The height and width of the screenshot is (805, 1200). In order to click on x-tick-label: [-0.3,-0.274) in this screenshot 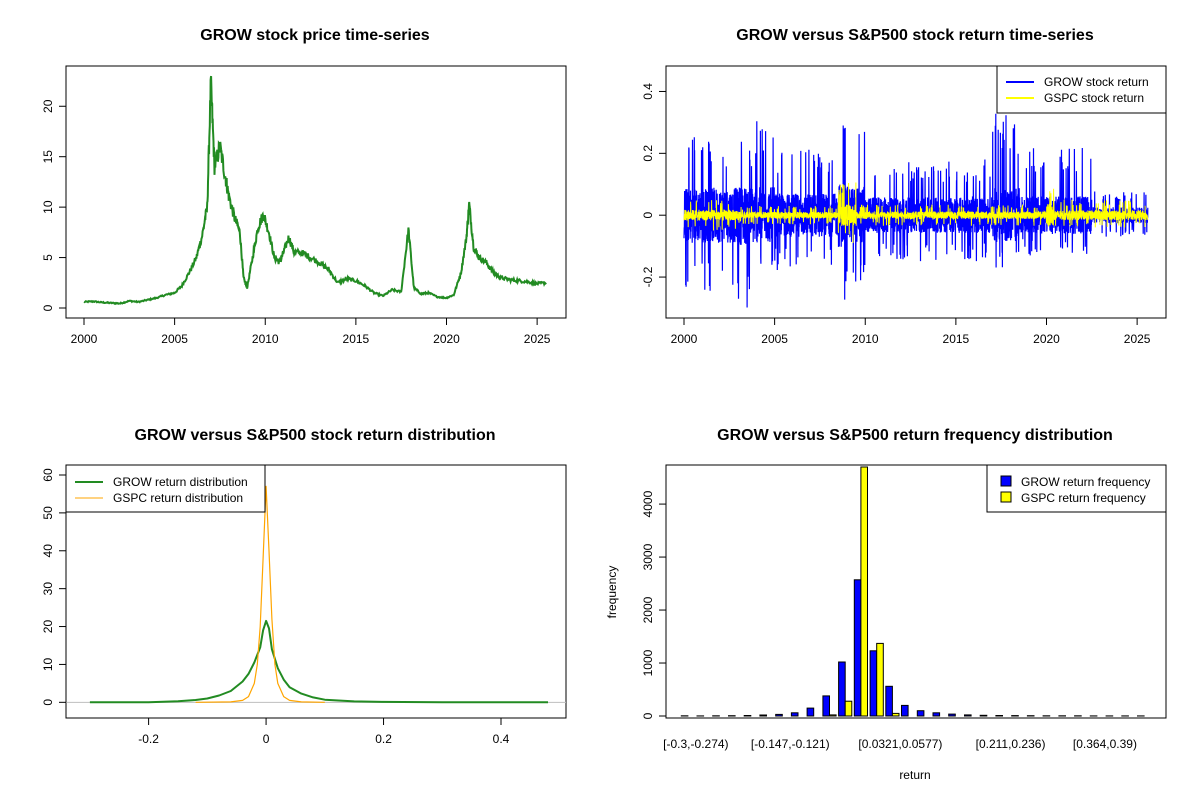, I will do `click(695, 744)`.